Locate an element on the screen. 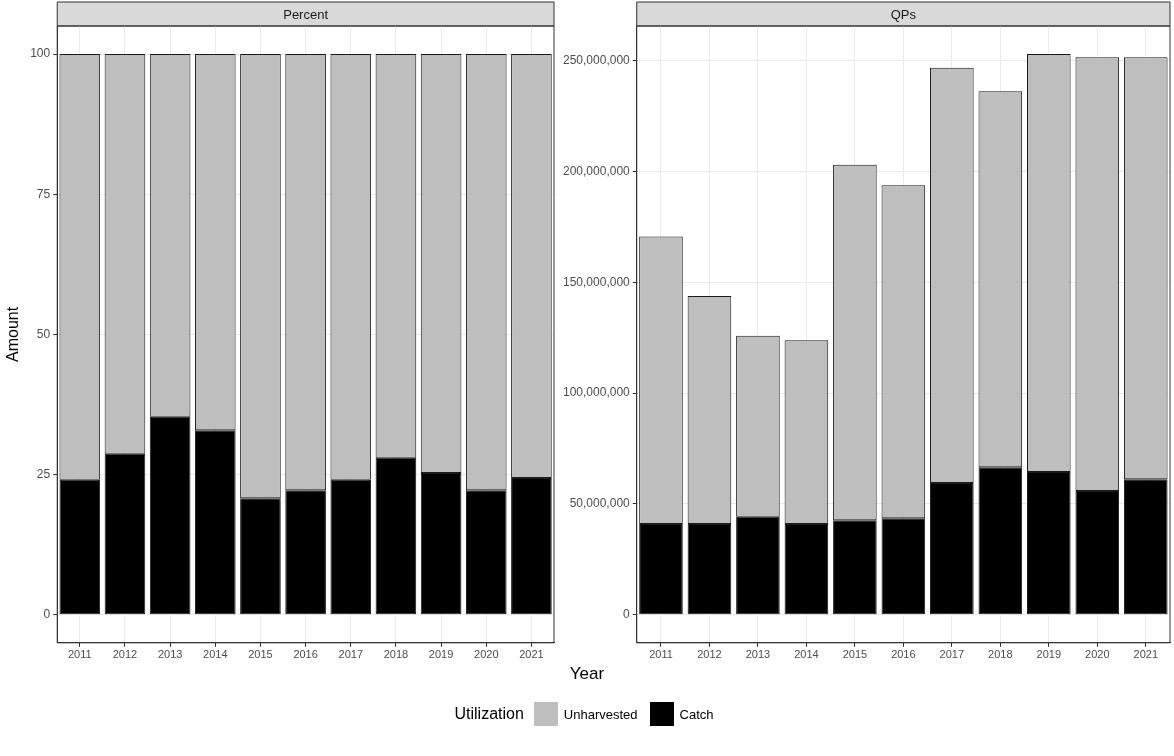  y-tick-label: 50 is located at coordinates (43, 333).